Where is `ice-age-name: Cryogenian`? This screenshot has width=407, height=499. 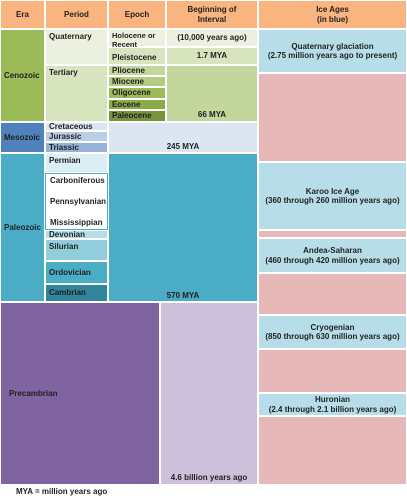 ice-age-name: Cryogenian is located at coordinates (332, 327).